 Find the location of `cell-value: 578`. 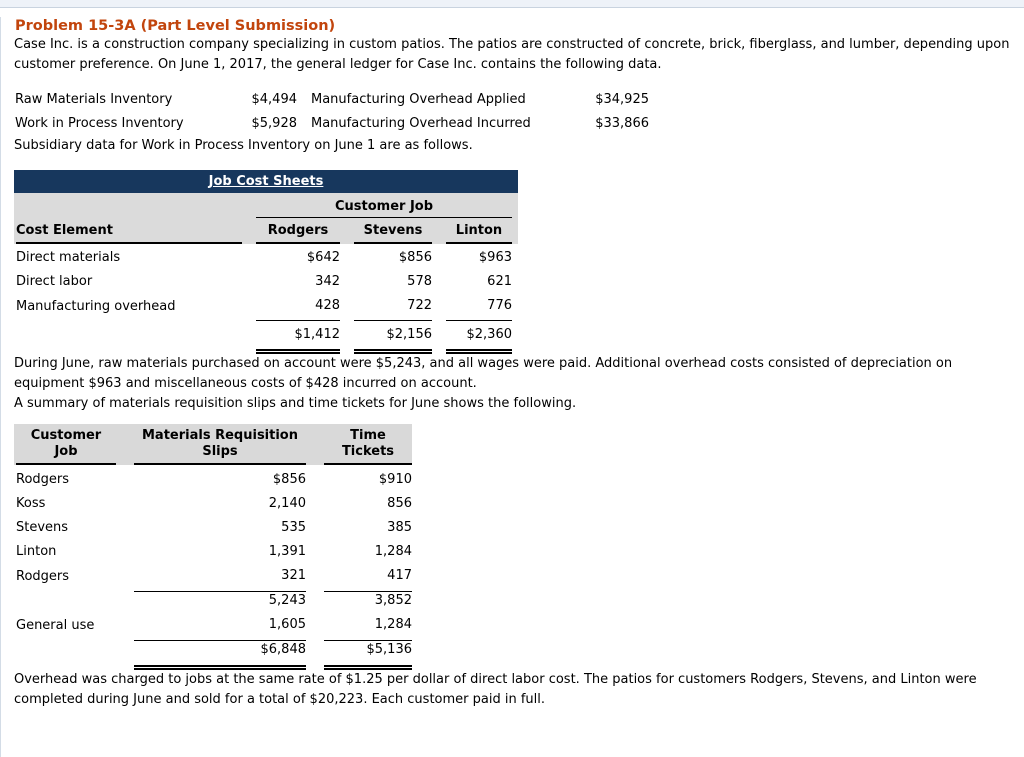

cell-value: 578 is located at coordinates (419, 281).